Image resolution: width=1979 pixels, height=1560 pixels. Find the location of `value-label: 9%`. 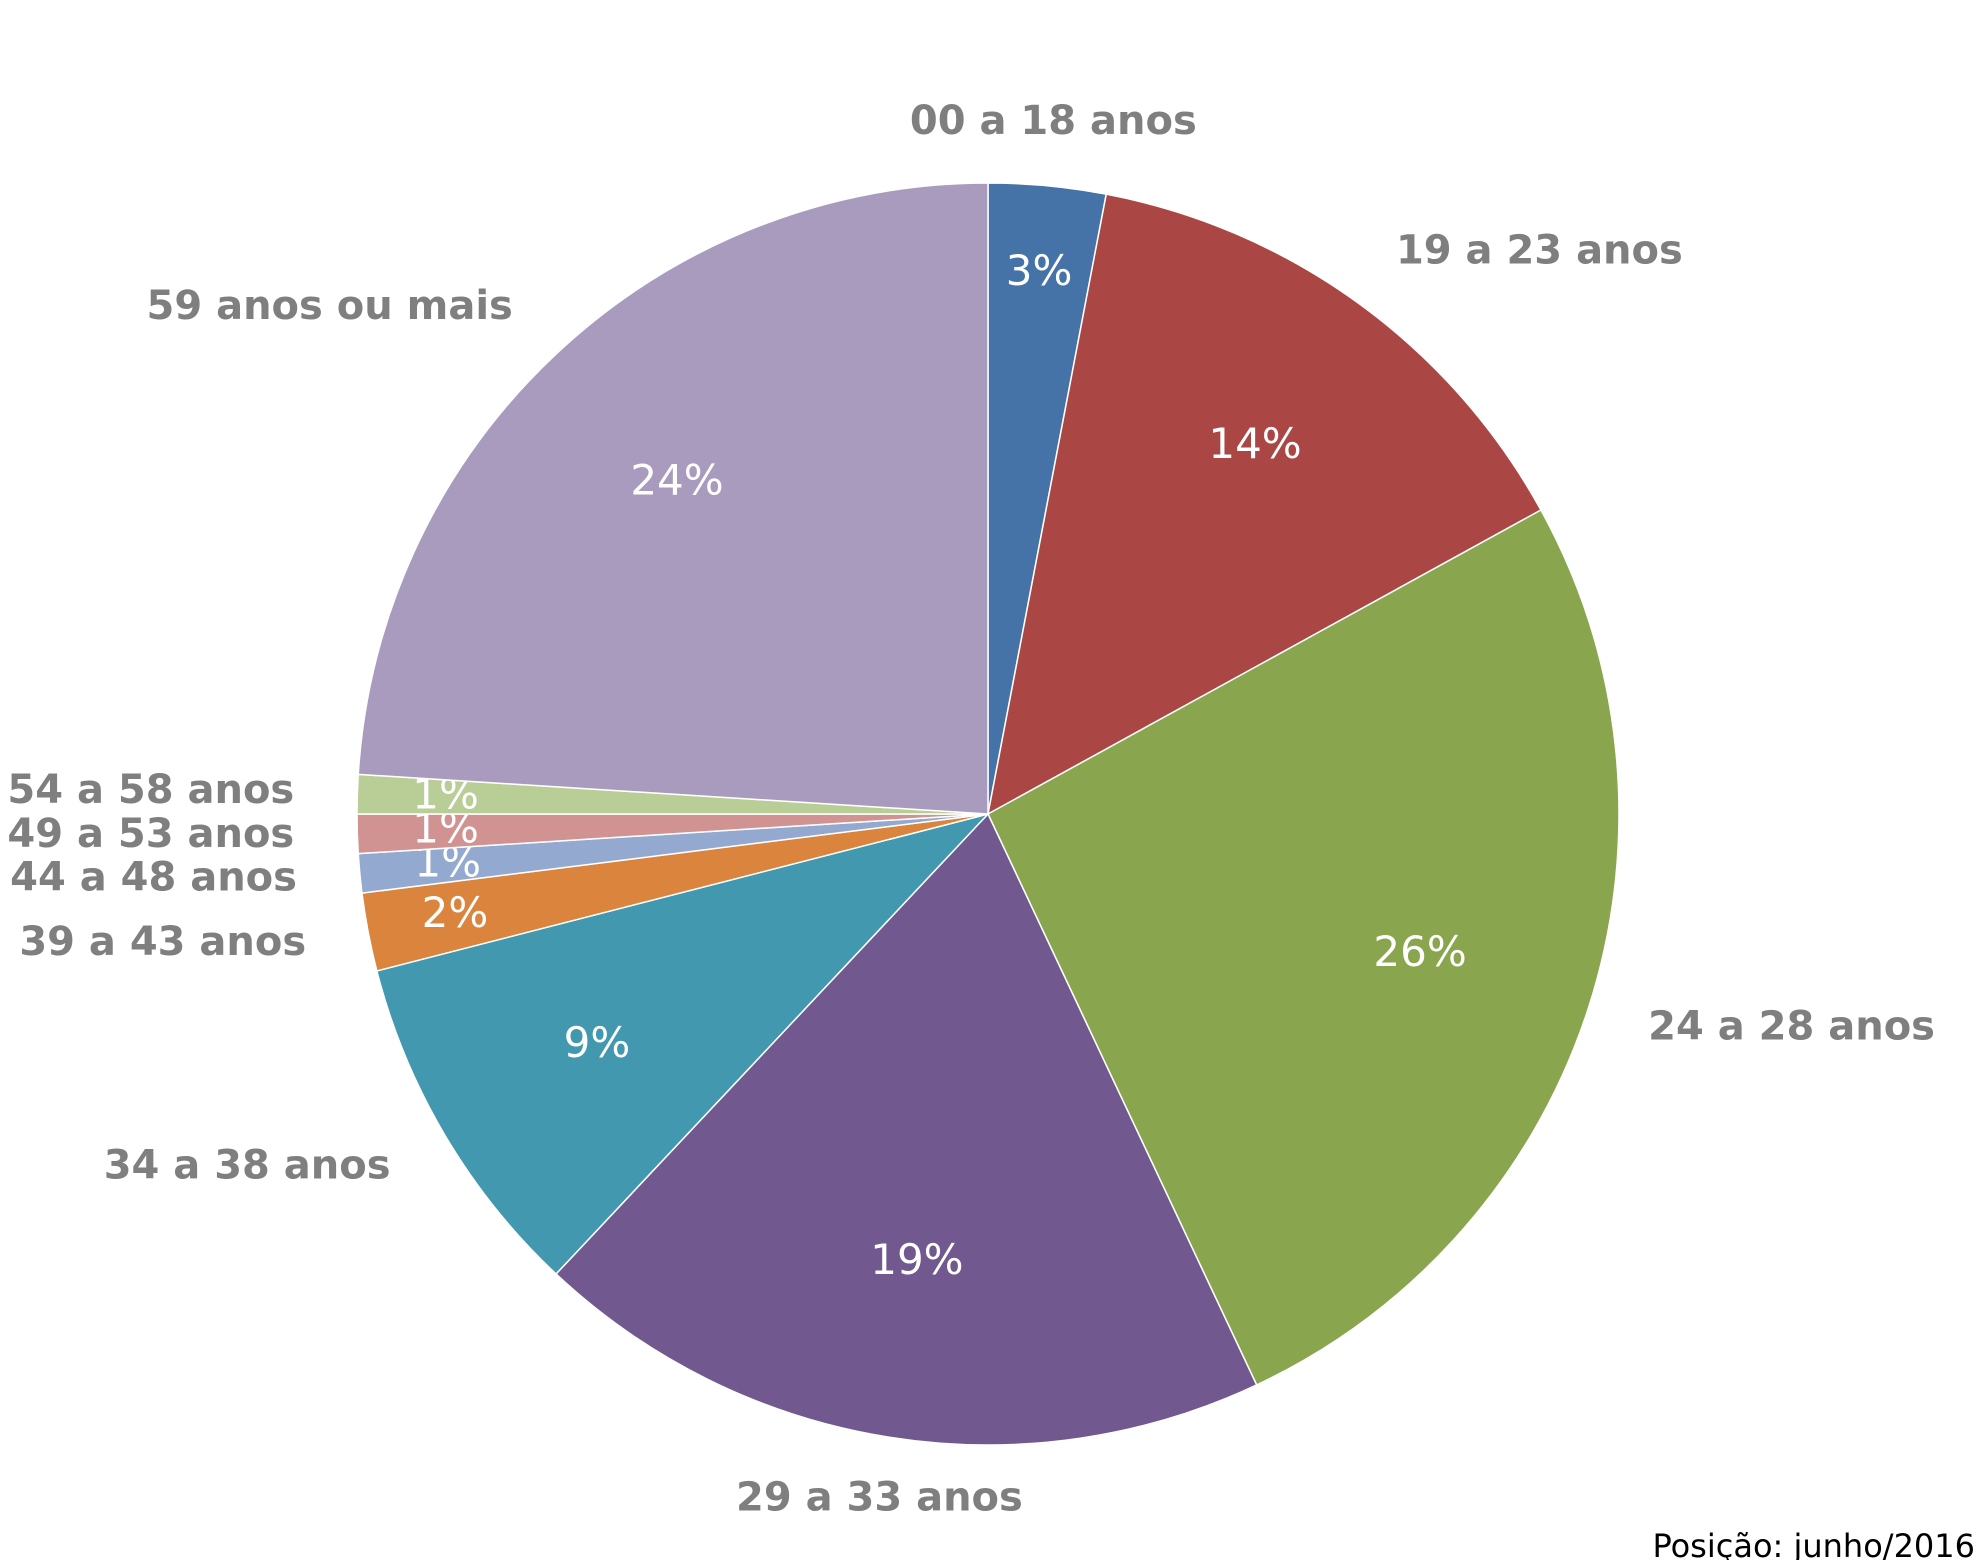

value-label: 9% is located at coordinates (597, 1042).